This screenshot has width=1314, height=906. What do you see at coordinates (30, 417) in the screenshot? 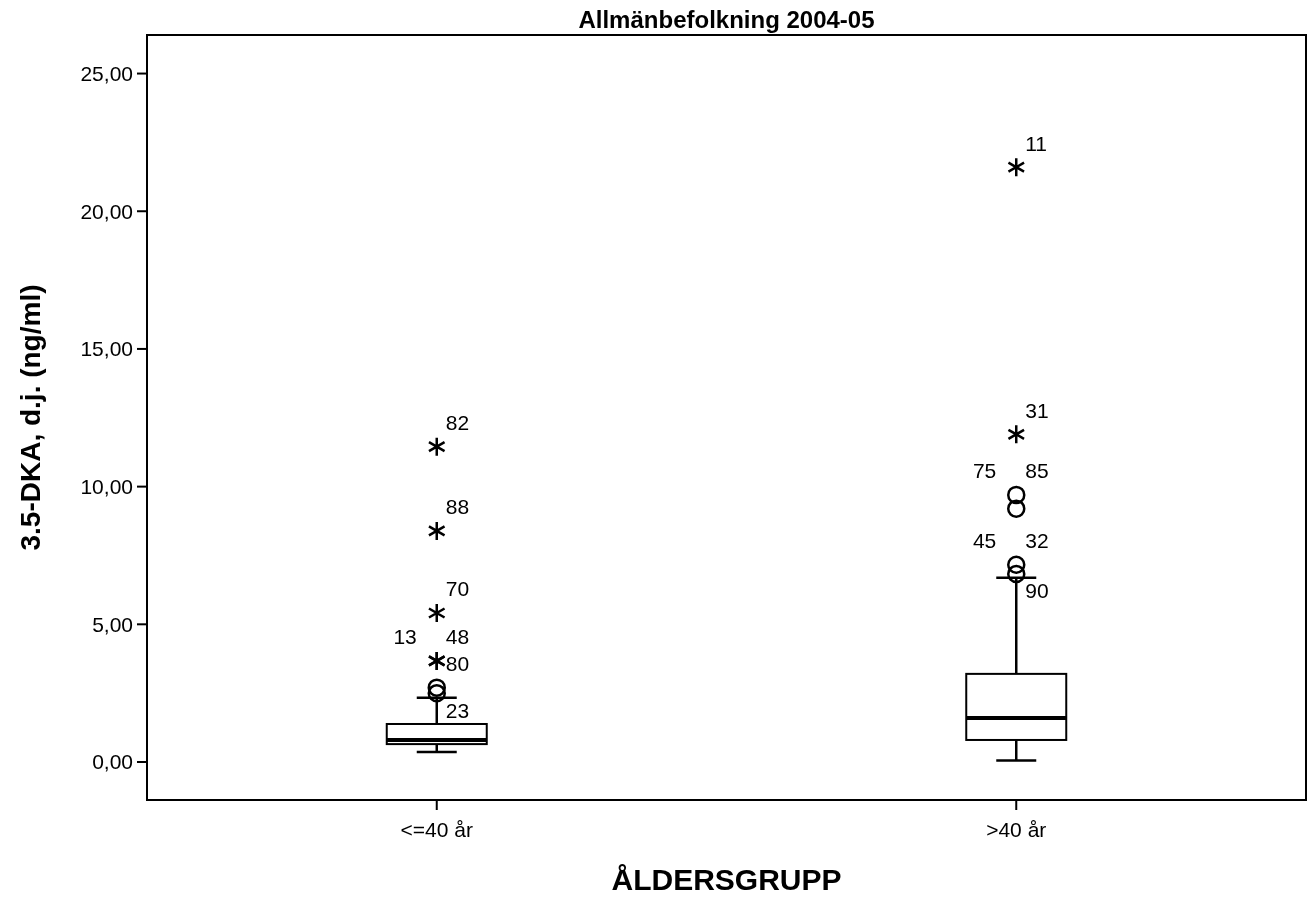
I see `y-axis-title: 3.5-DKA, d.j. (ng/ml)` at bounding box center [30, 417].